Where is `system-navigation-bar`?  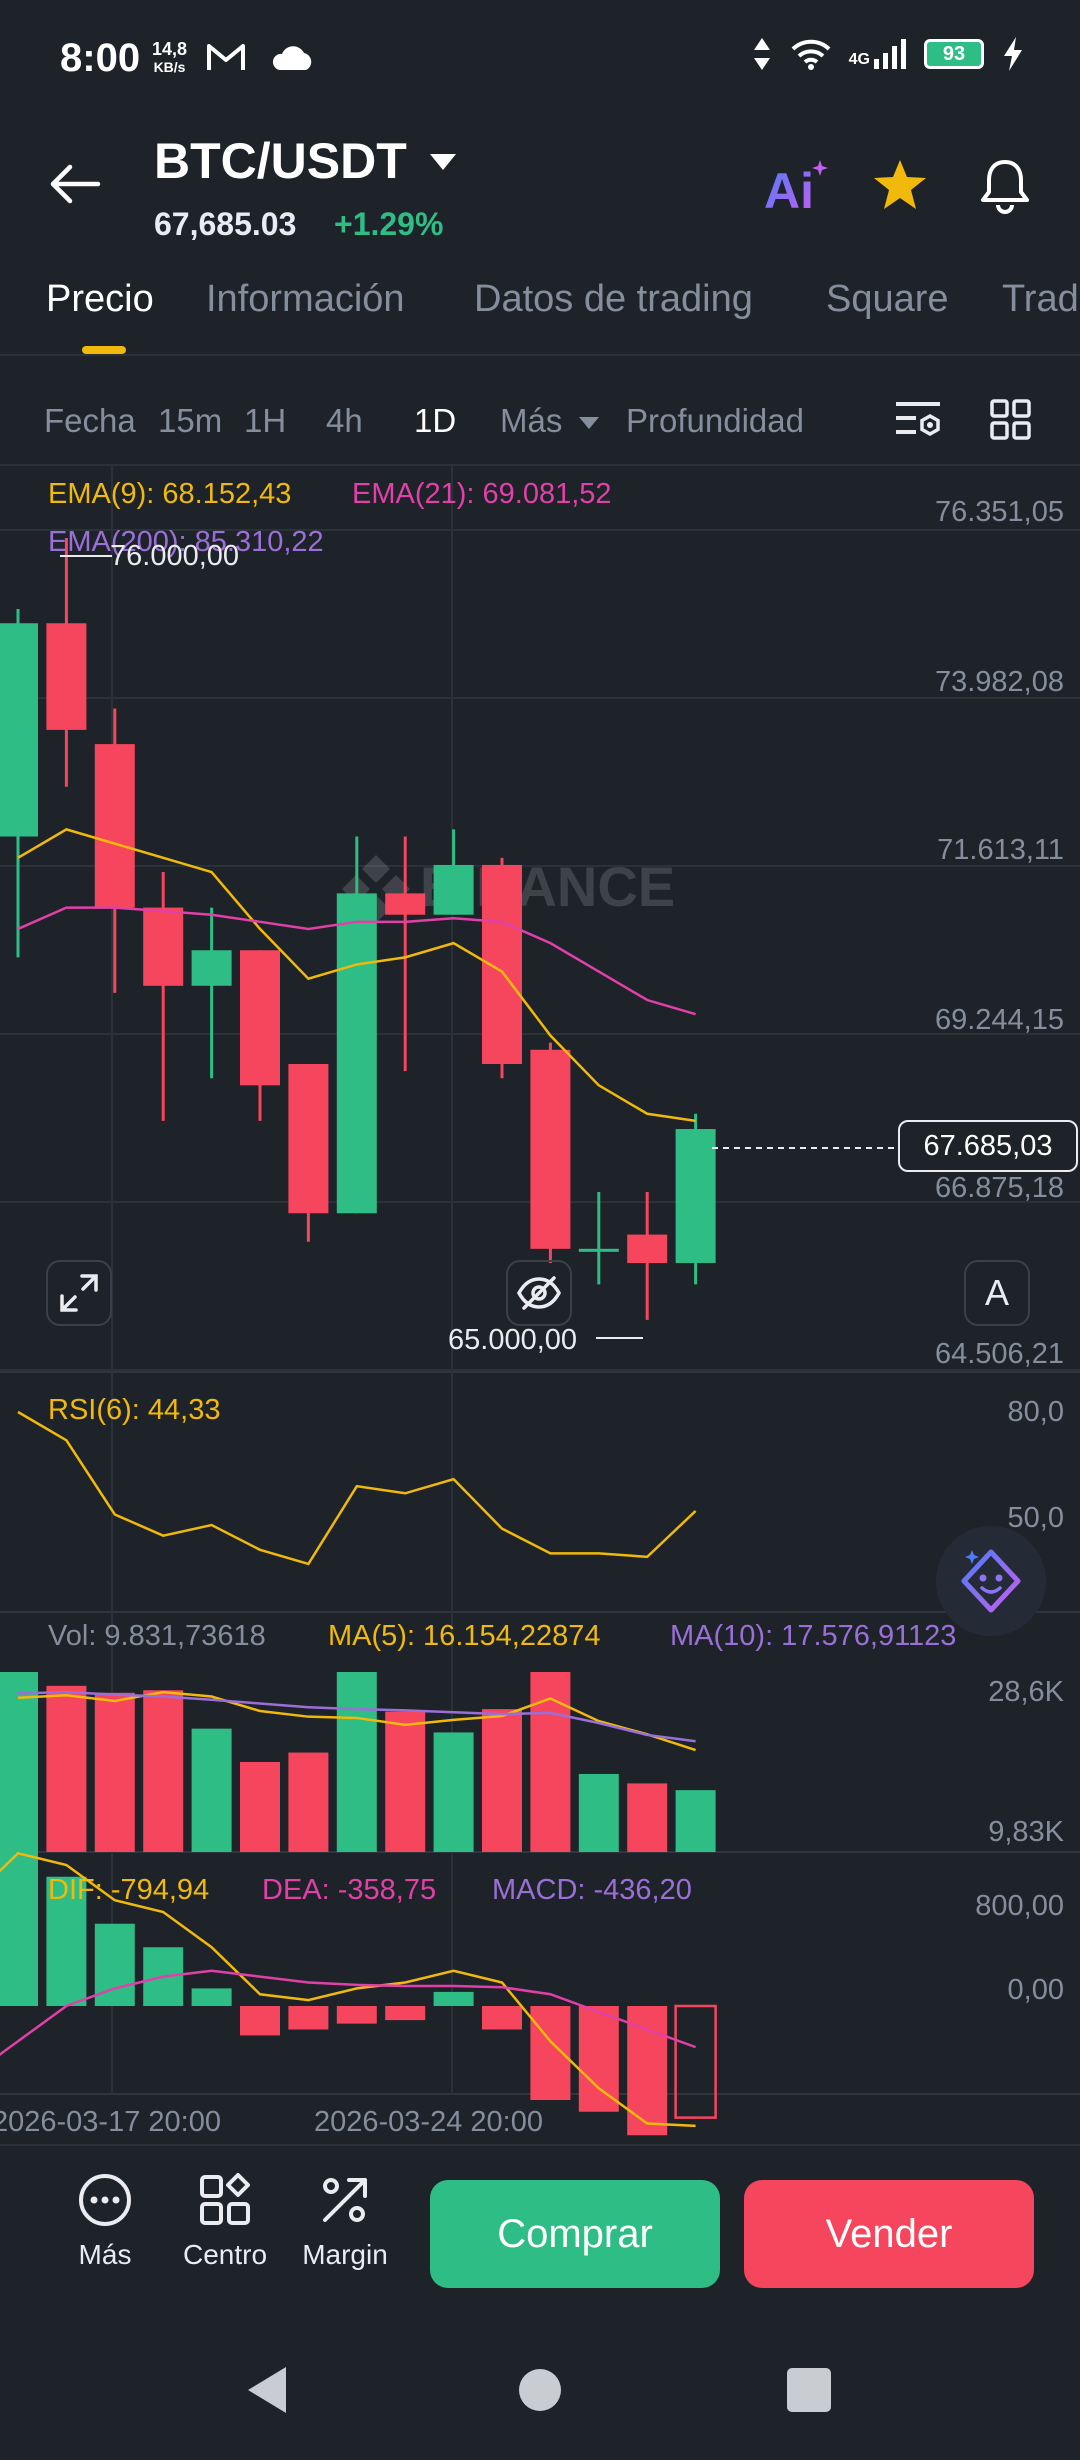 system-navigation-bar is located at coordinates (540, 2402).